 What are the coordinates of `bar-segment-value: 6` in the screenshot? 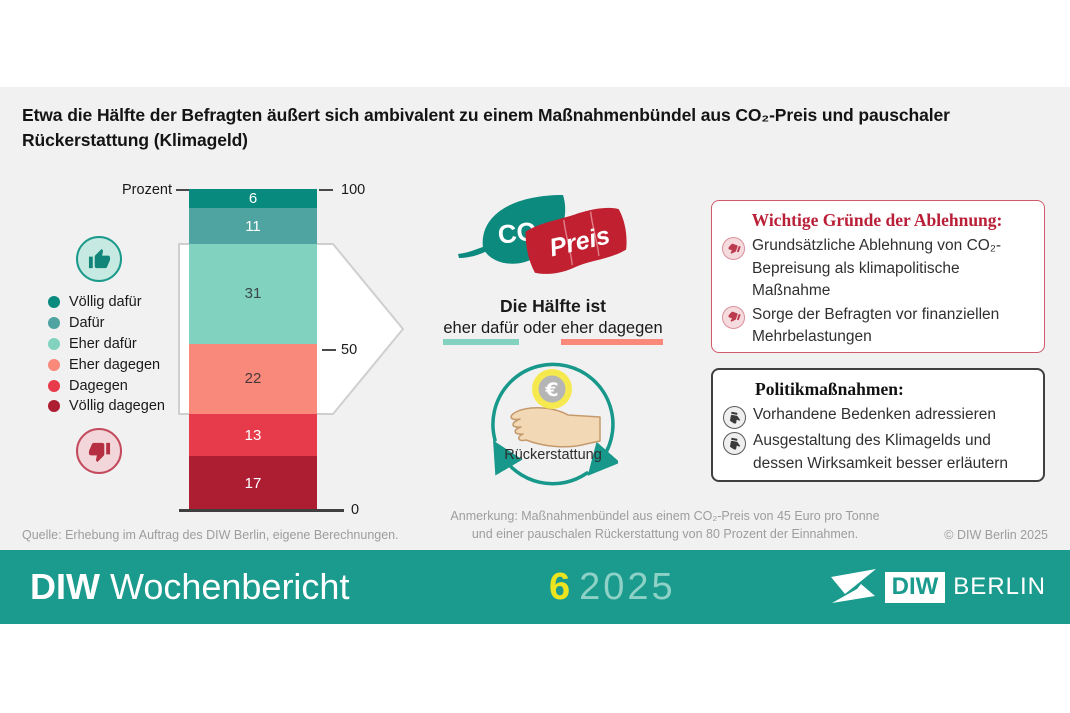 It's located at (253, 199).